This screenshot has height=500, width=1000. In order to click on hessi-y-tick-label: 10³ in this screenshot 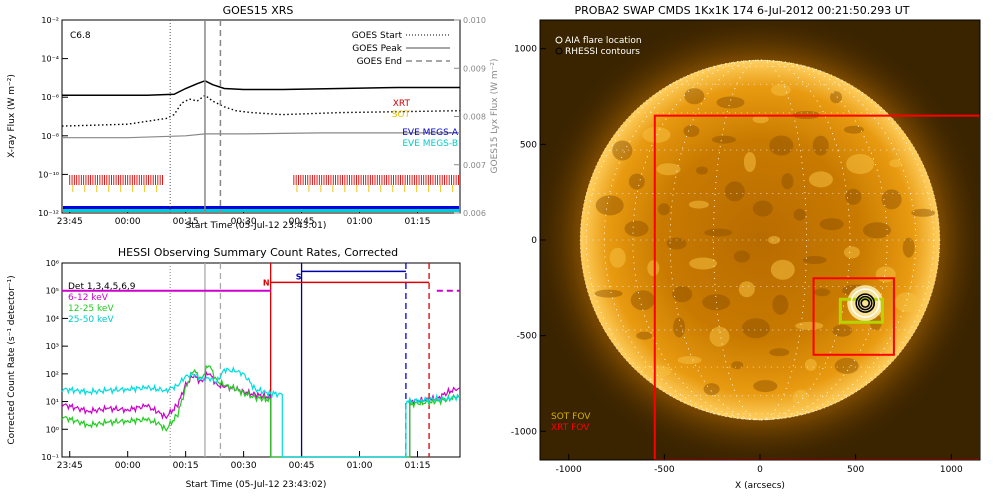, I will do `click(52, 346)`.